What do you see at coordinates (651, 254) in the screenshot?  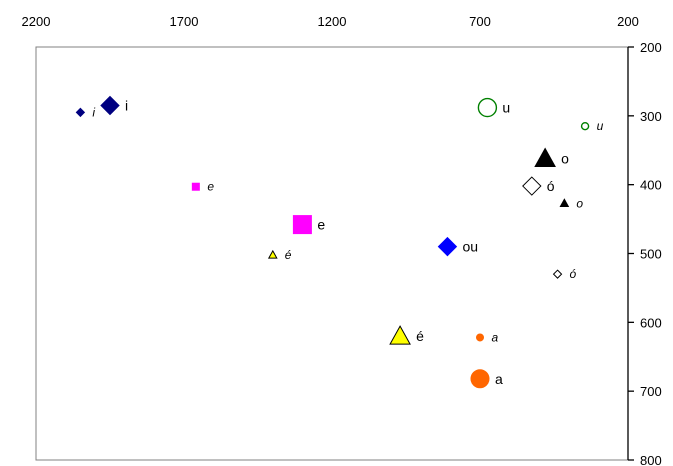 I see `y-tick-label: 500` at bounding box center [651, 254].